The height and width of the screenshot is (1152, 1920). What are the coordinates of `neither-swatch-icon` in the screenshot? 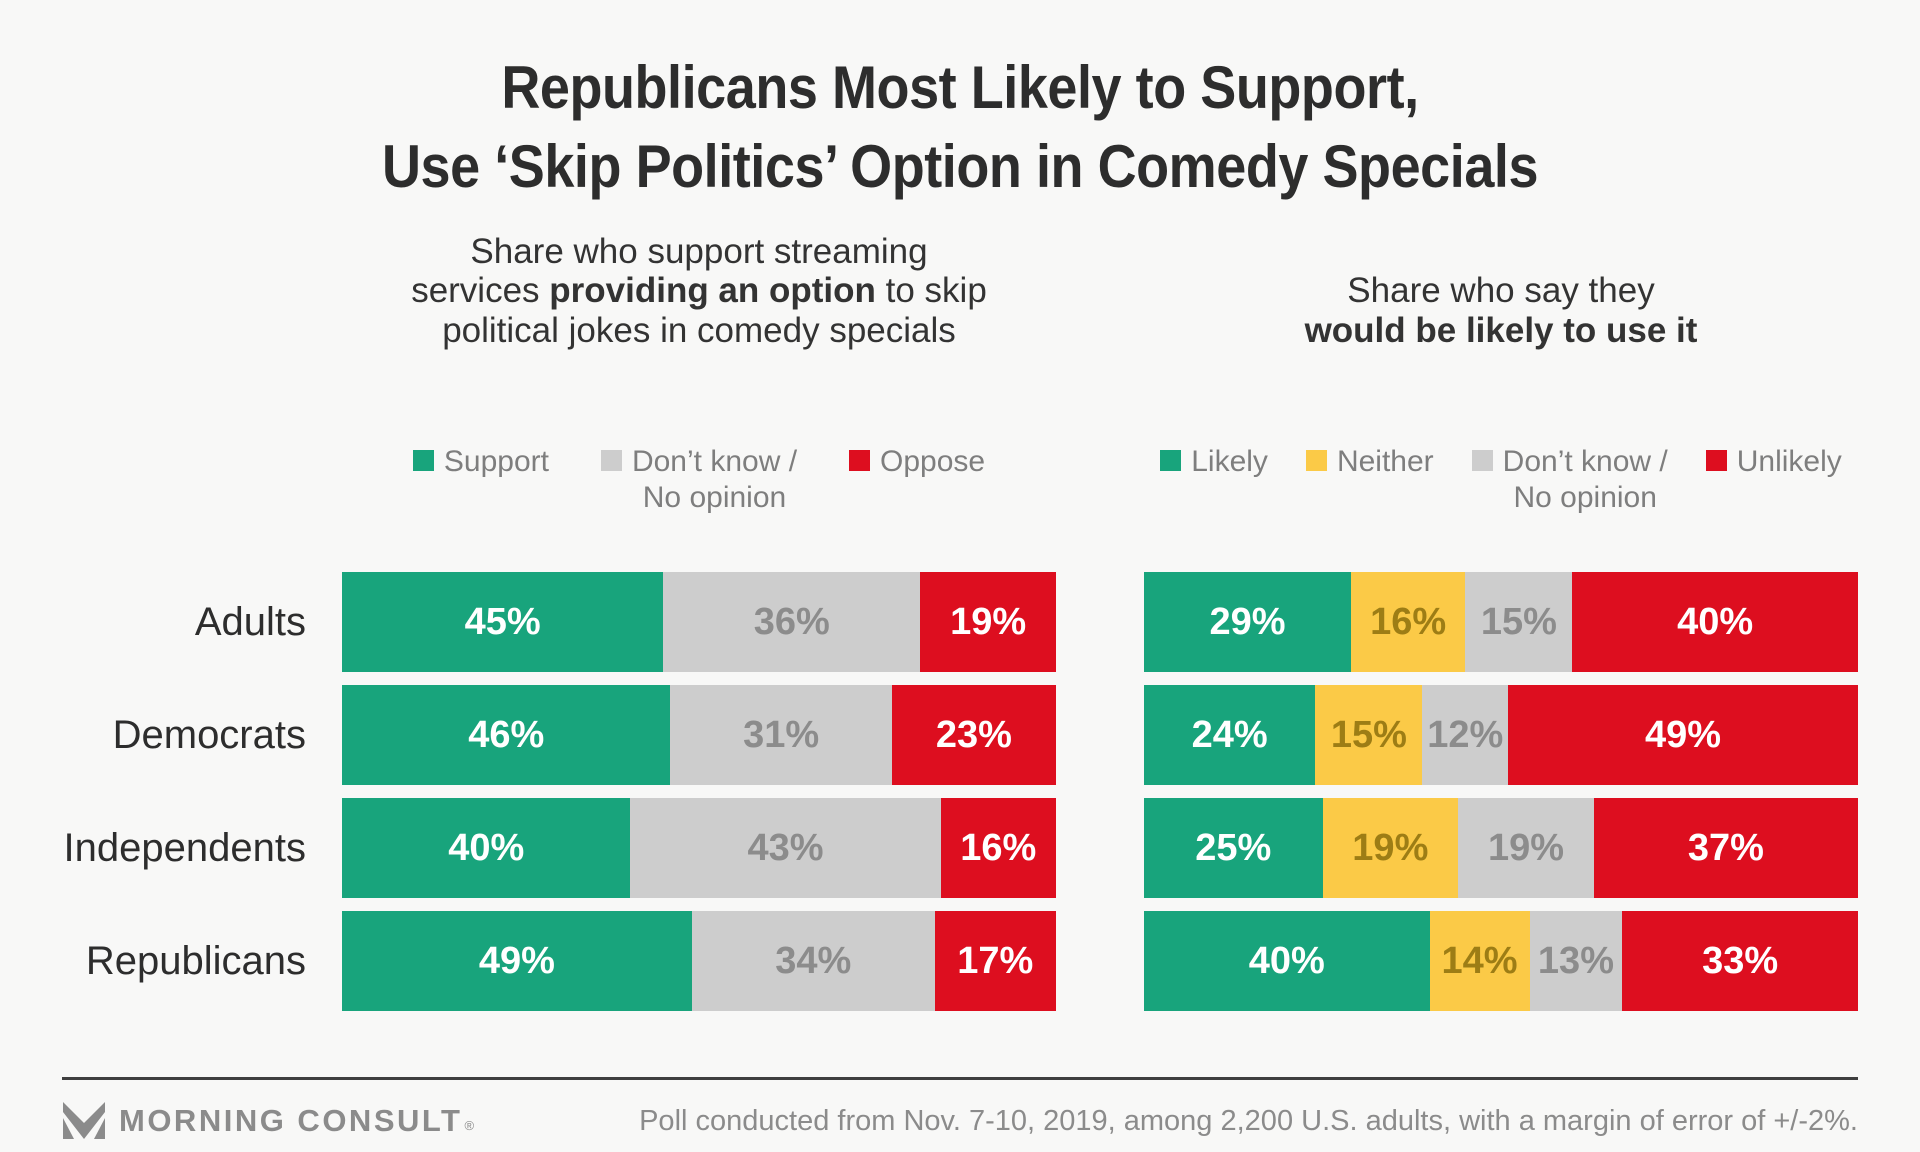 It's located at (1316, 461).